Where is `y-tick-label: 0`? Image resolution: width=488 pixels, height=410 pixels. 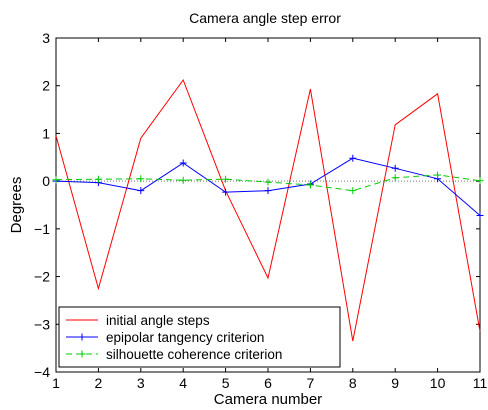
y-tick-label: 0 is located at coordinates (46, 181).